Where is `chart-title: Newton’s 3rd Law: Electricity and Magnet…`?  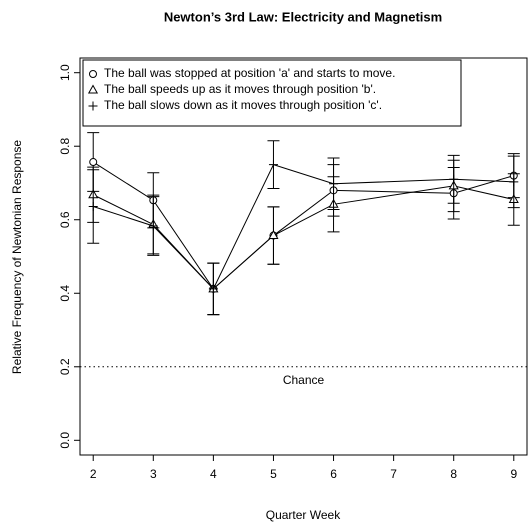 chart-title: Newton’s 3rd Law: Electricity and Magnet… is located at coordinates (303, 16).